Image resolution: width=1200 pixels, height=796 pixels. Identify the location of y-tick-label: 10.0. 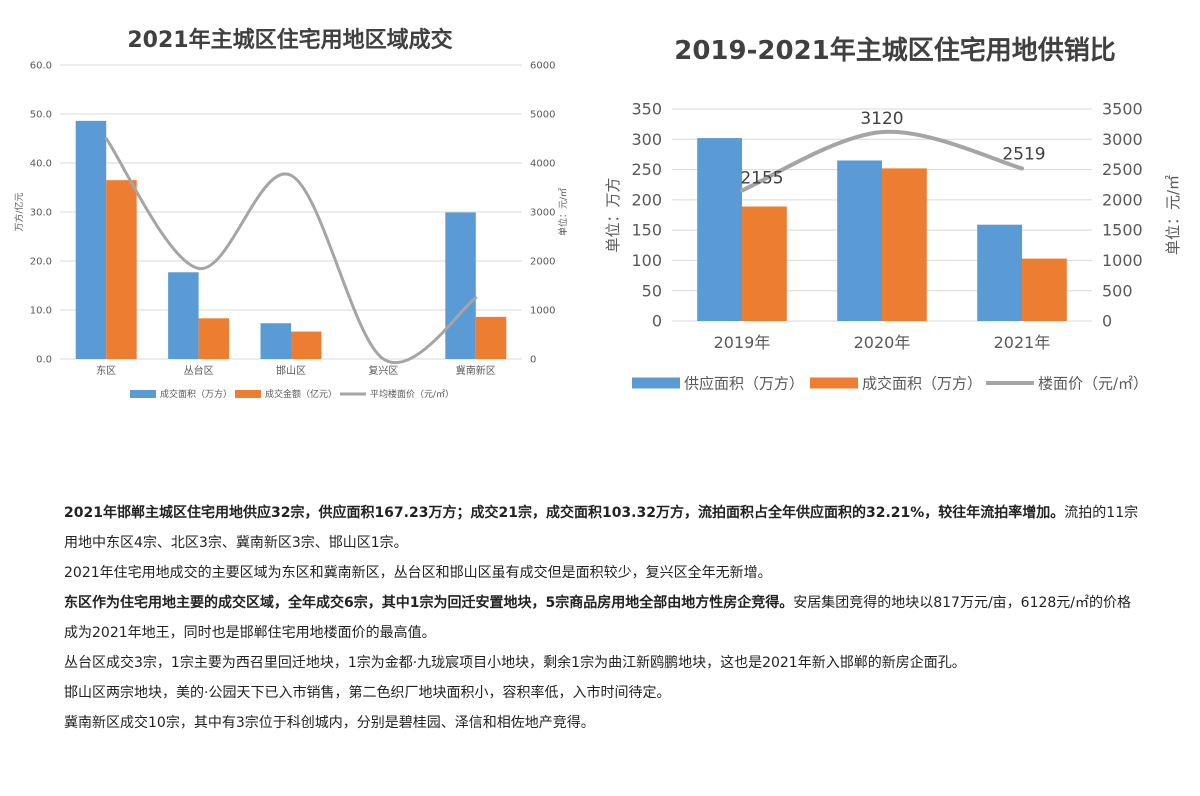
(41, 311).